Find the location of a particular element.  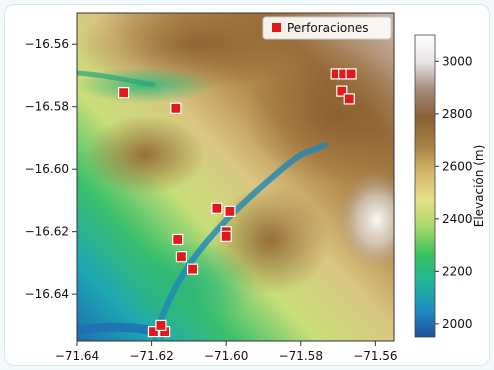

terrain-ridge-west is located at coordinates (145, 155).